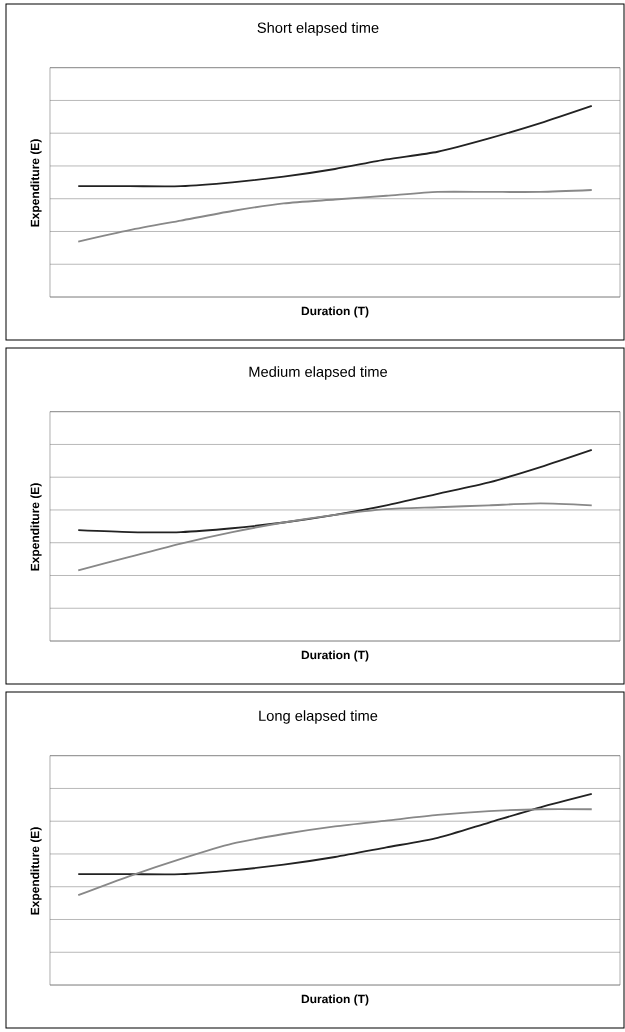  Describe the element at coordinates (318, 29) in the screenshot. I see `chart-title: Short elapsed time` at that location.